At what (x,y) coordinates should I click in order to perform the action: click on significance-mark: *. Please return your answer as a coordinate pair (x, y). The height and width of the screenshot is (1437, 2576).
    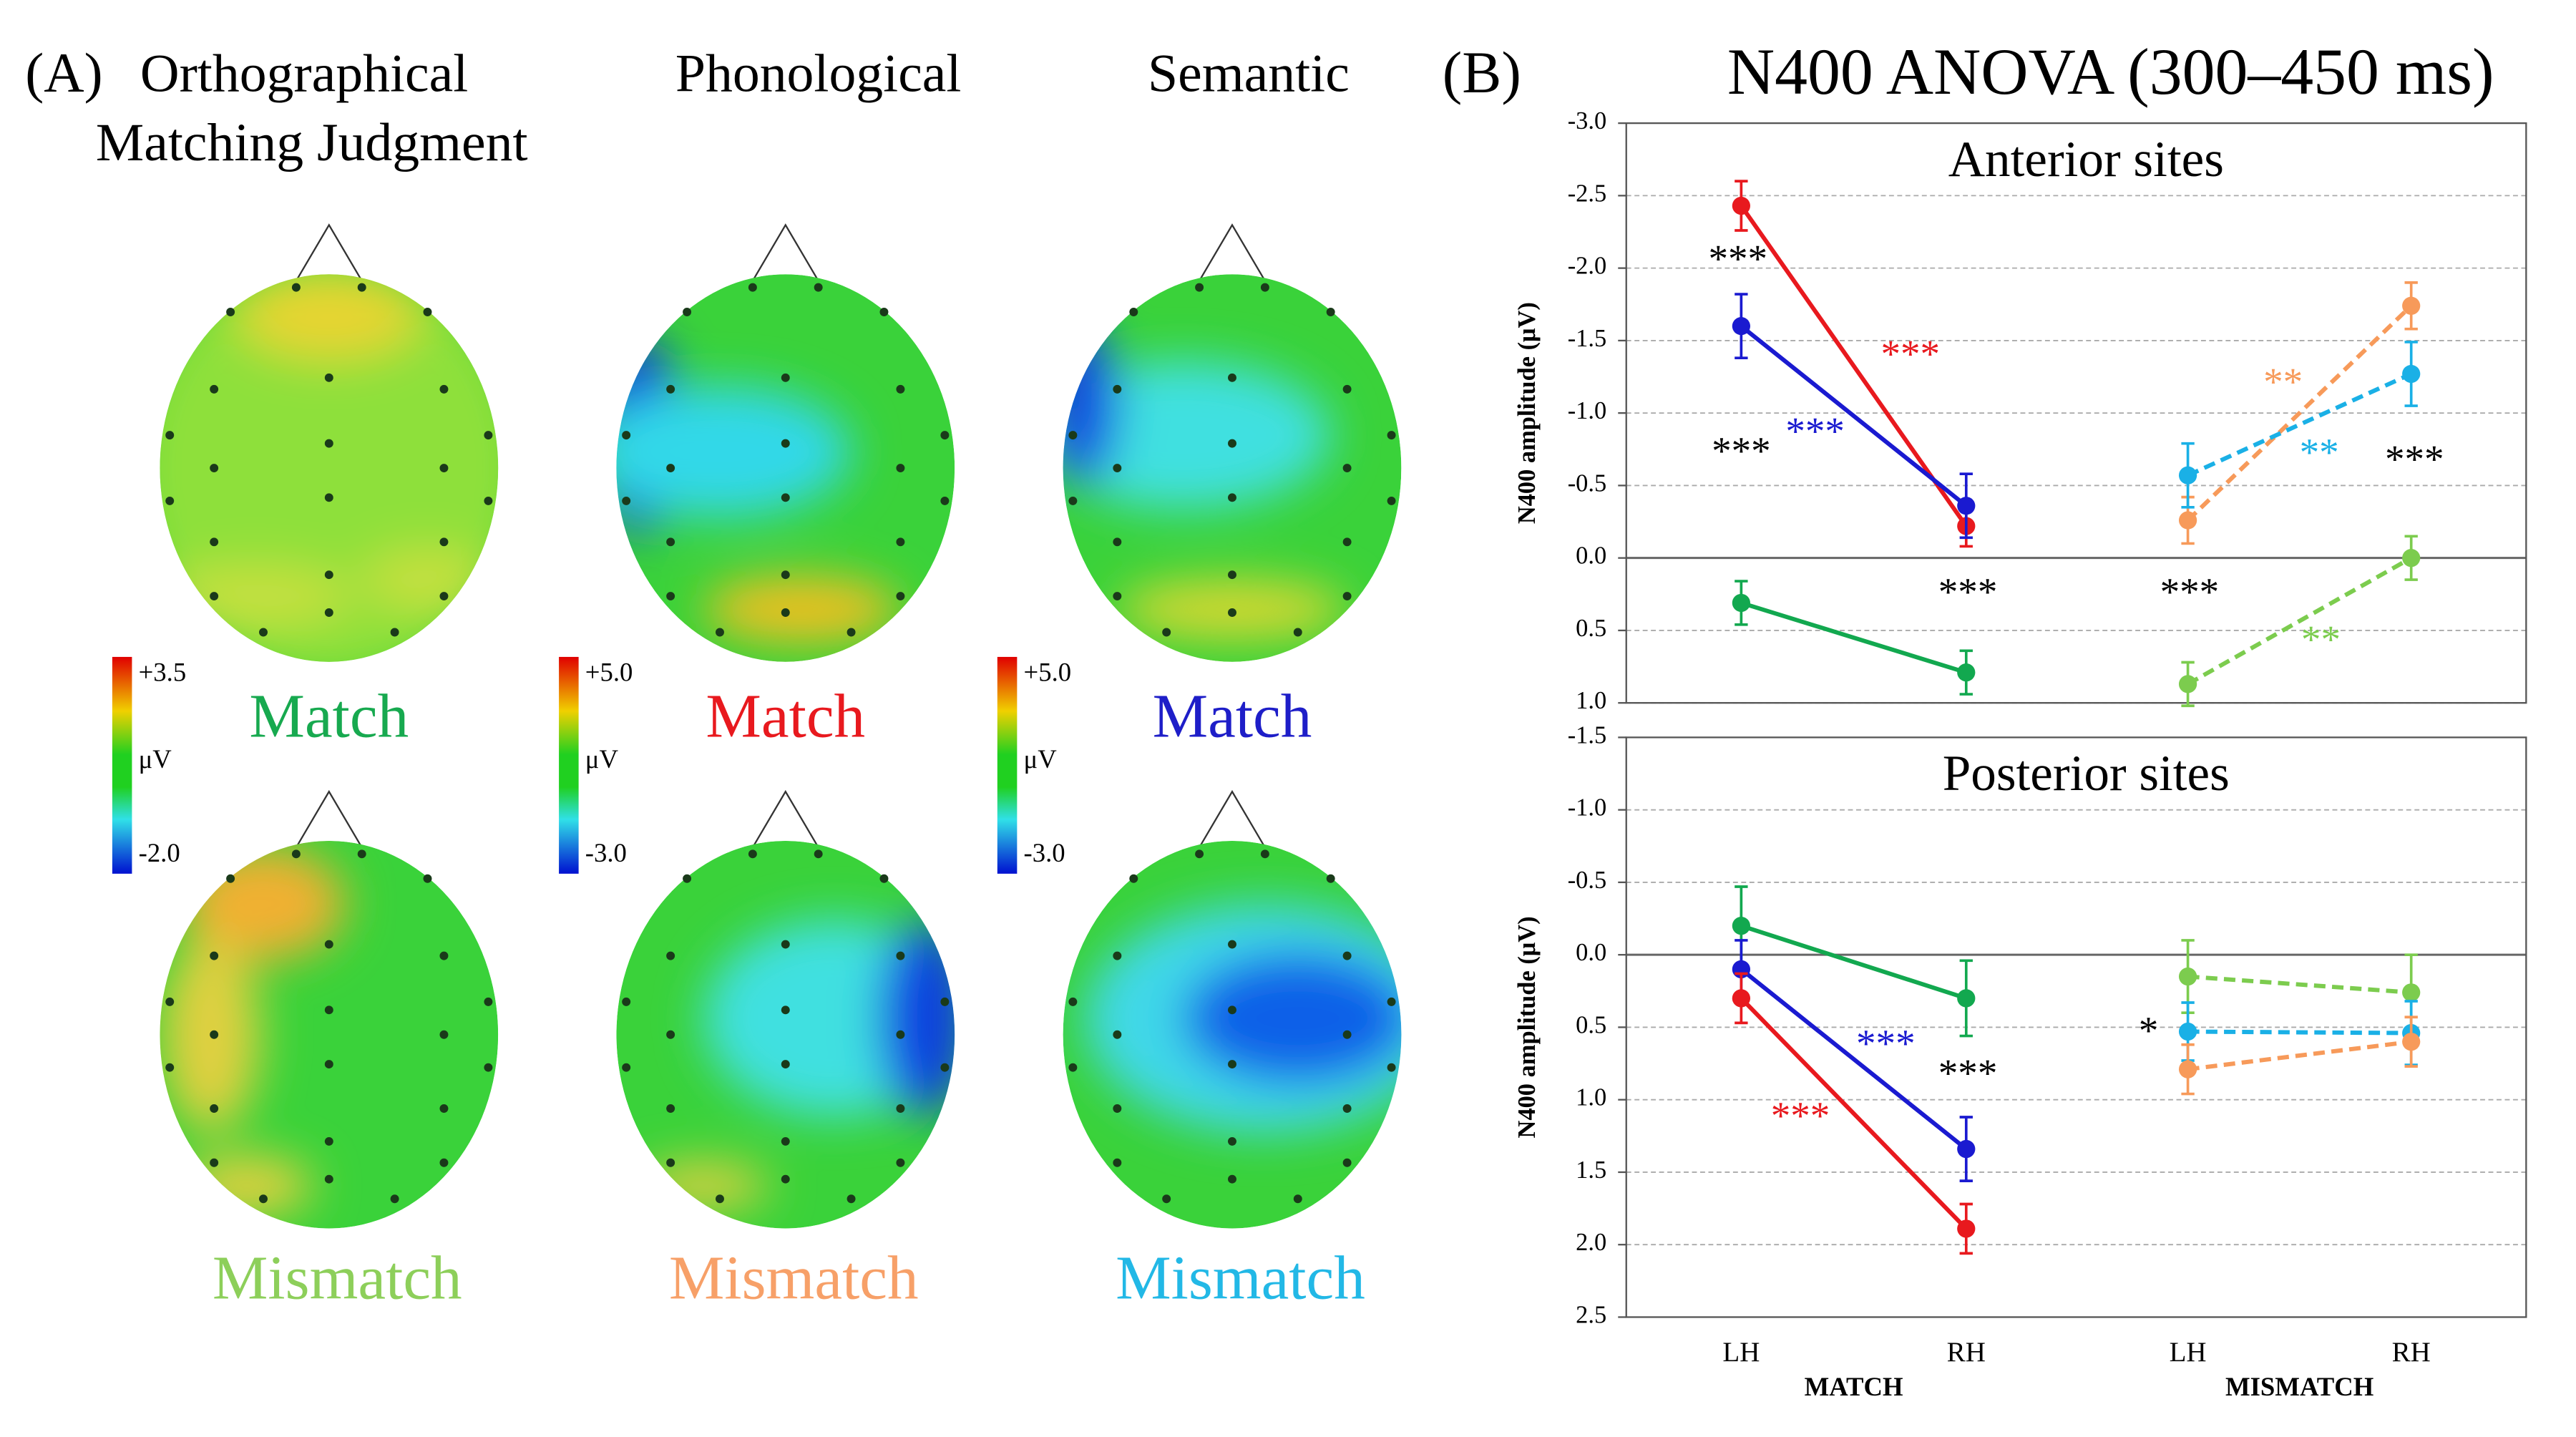
    Looking at the image, I should click on (2149, 1030).